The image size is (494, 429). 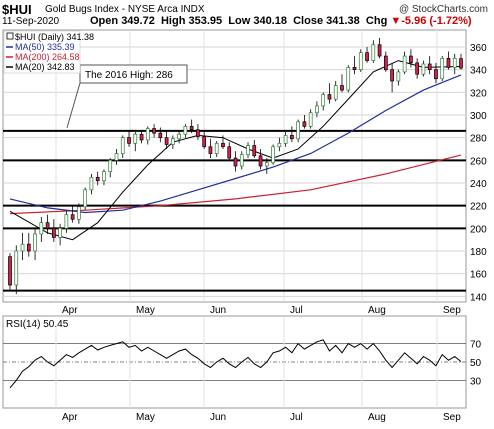 I want to click on rsi-label: RSI(14) 50.45, so click(x=37, y=324).